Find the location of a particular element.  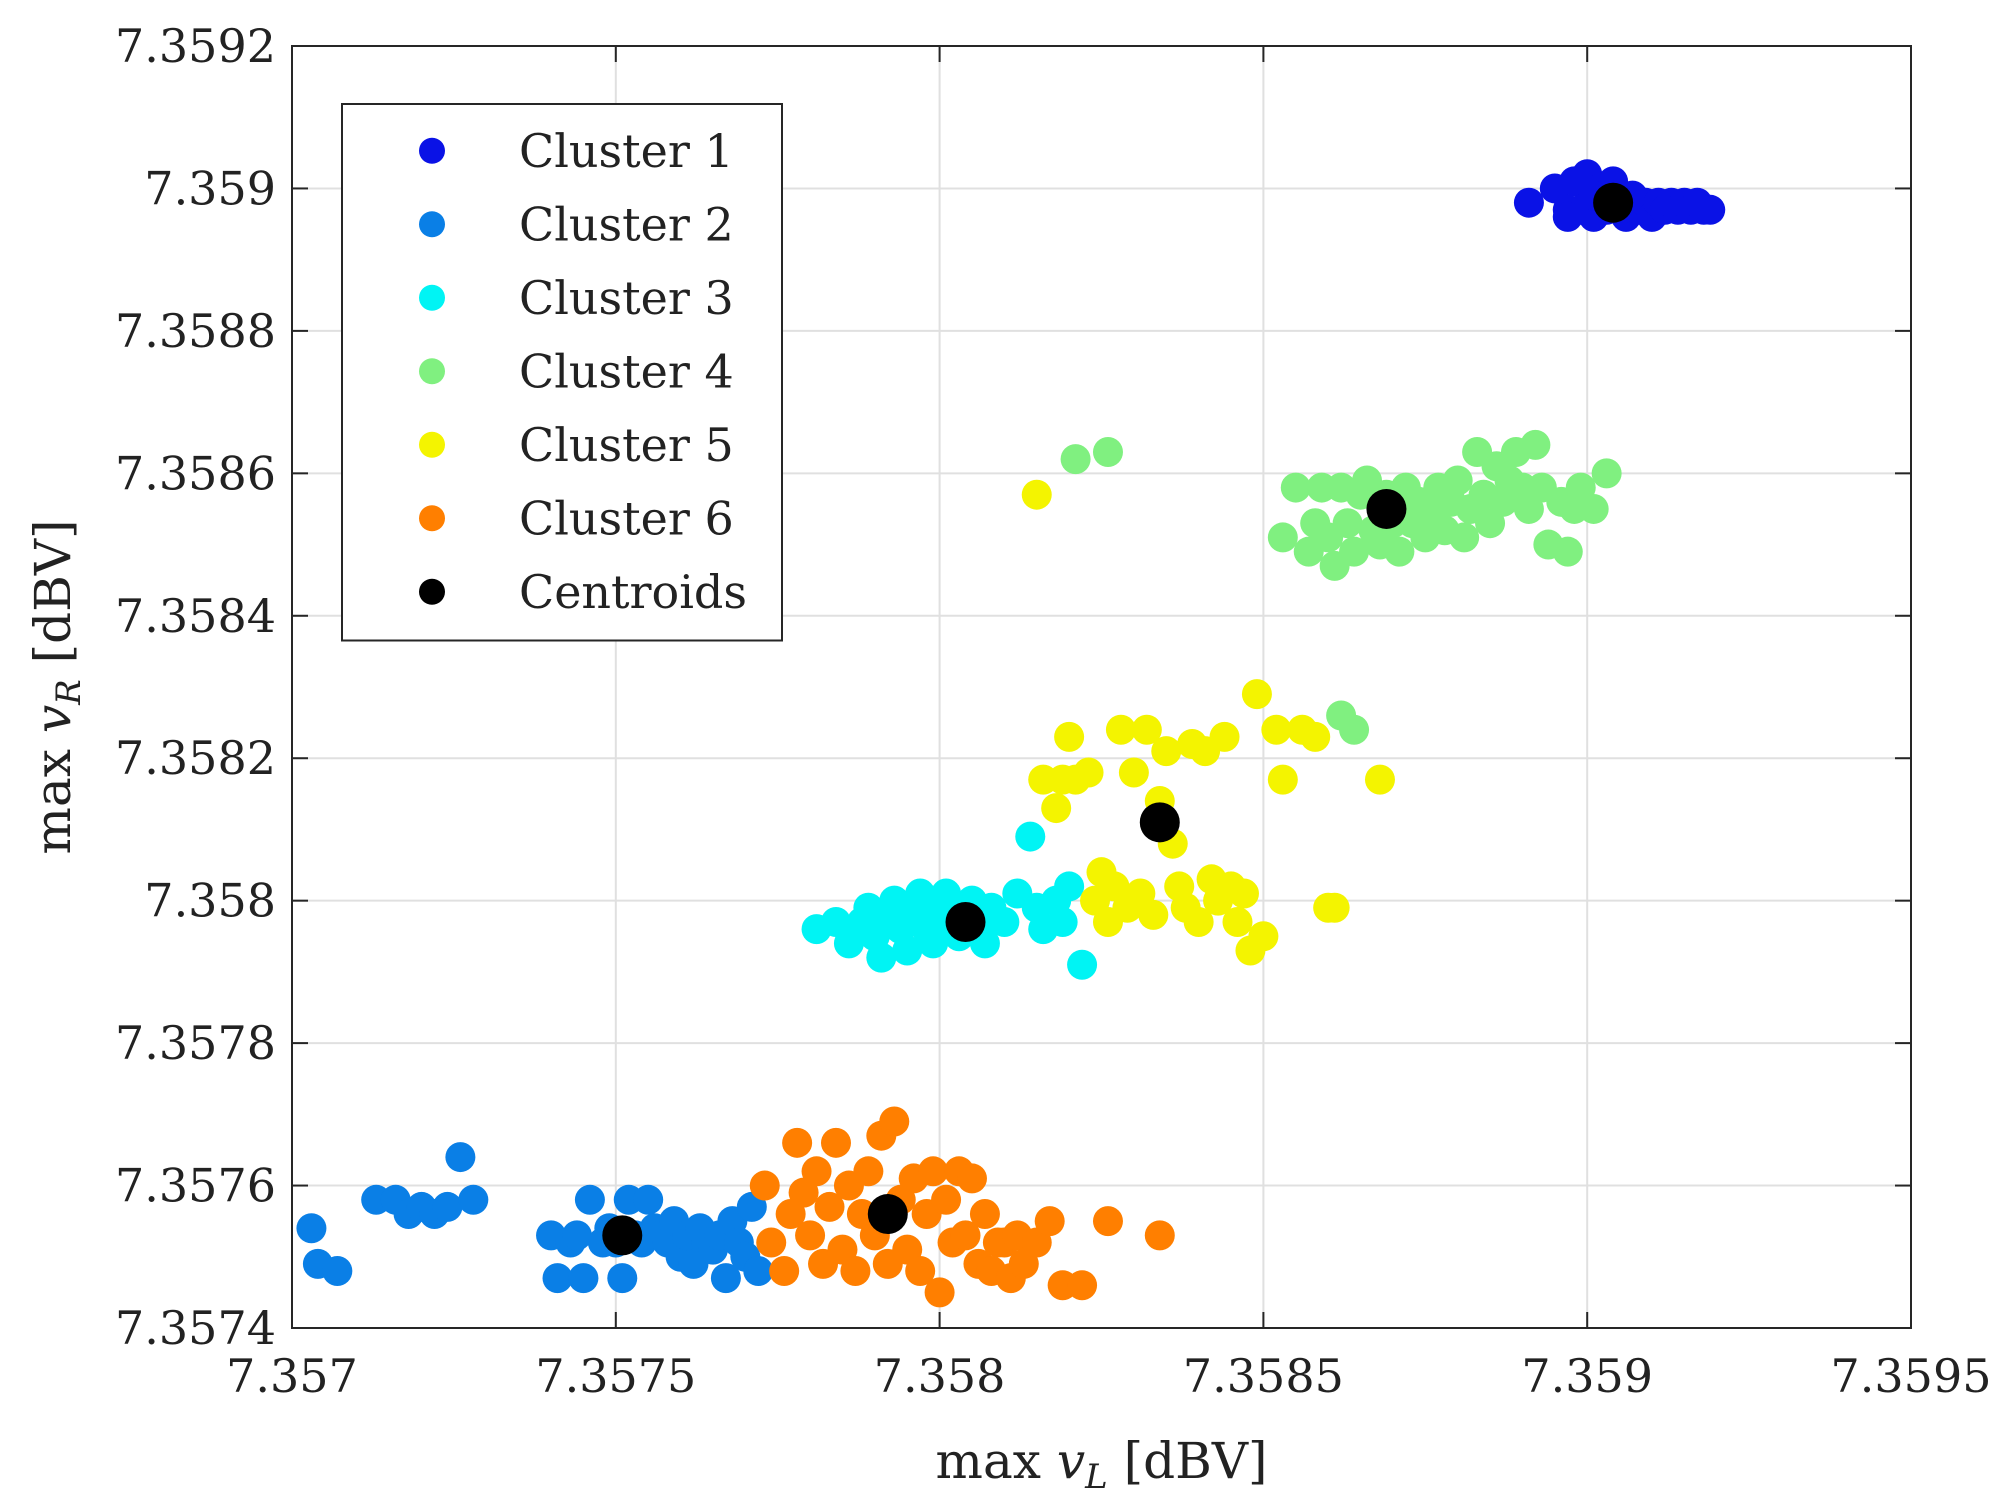

legend-item: Cluster 5 is located at coordinates (576, 445).